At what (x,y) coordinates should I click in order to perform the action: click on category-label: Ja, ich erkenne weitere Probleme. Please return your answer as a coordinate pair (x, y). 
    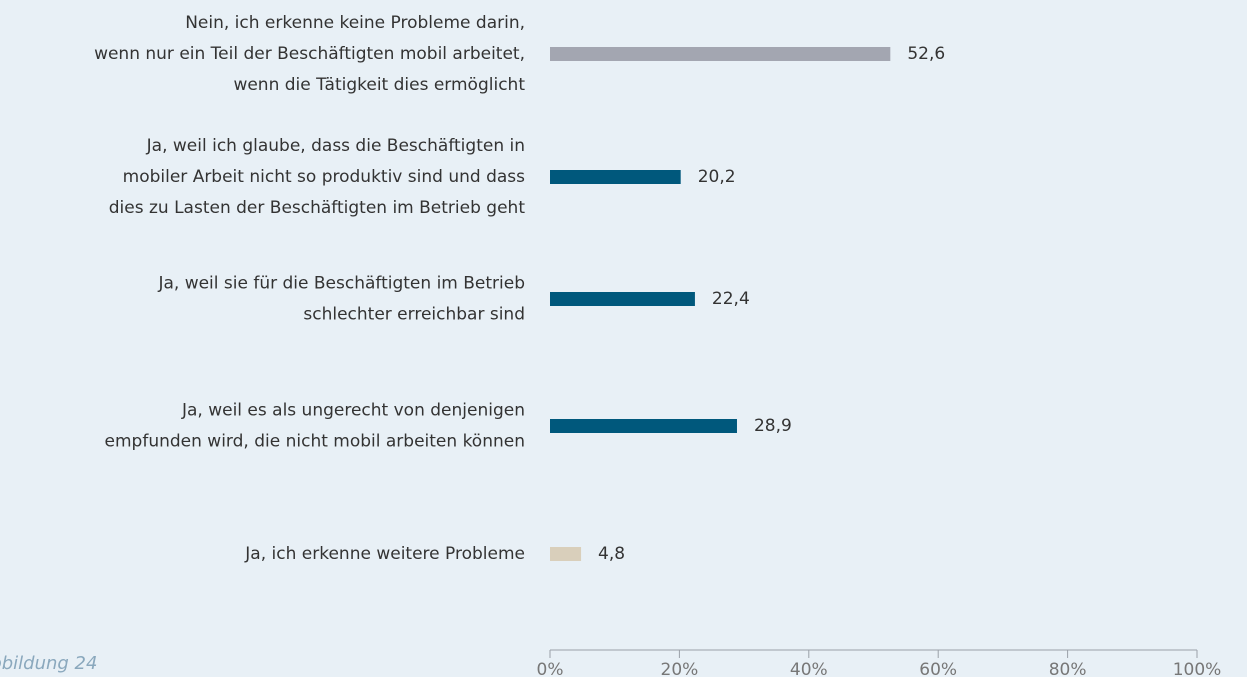
    Looking at the image, I should click on (384, 554).